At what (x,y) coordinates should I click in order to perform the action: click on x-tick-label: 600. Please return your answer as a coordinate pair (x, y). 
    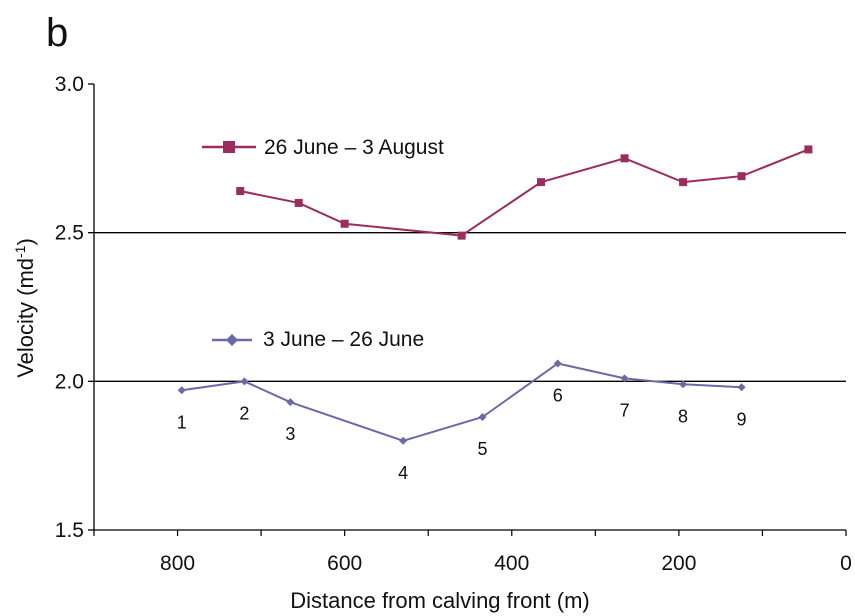
    Looking at the image, I should click on (344, 563).